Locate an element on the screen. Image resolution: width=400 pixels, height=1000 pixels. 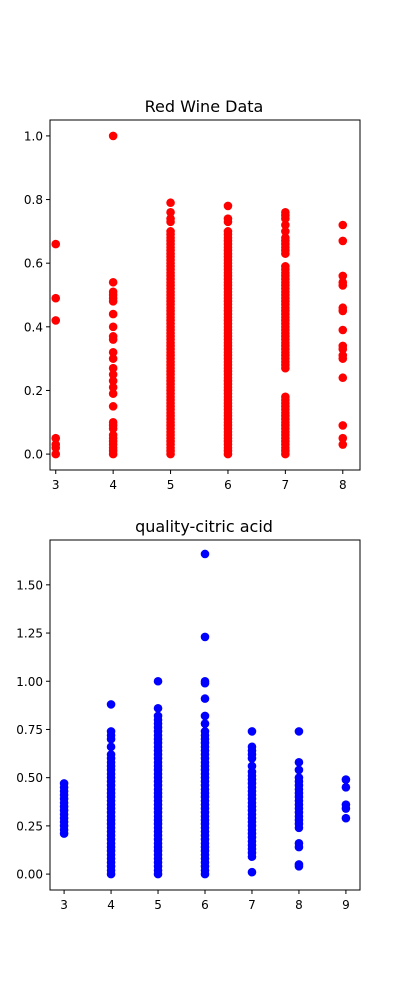
x-tick-label: 4 is located at coordinates (113, 485).